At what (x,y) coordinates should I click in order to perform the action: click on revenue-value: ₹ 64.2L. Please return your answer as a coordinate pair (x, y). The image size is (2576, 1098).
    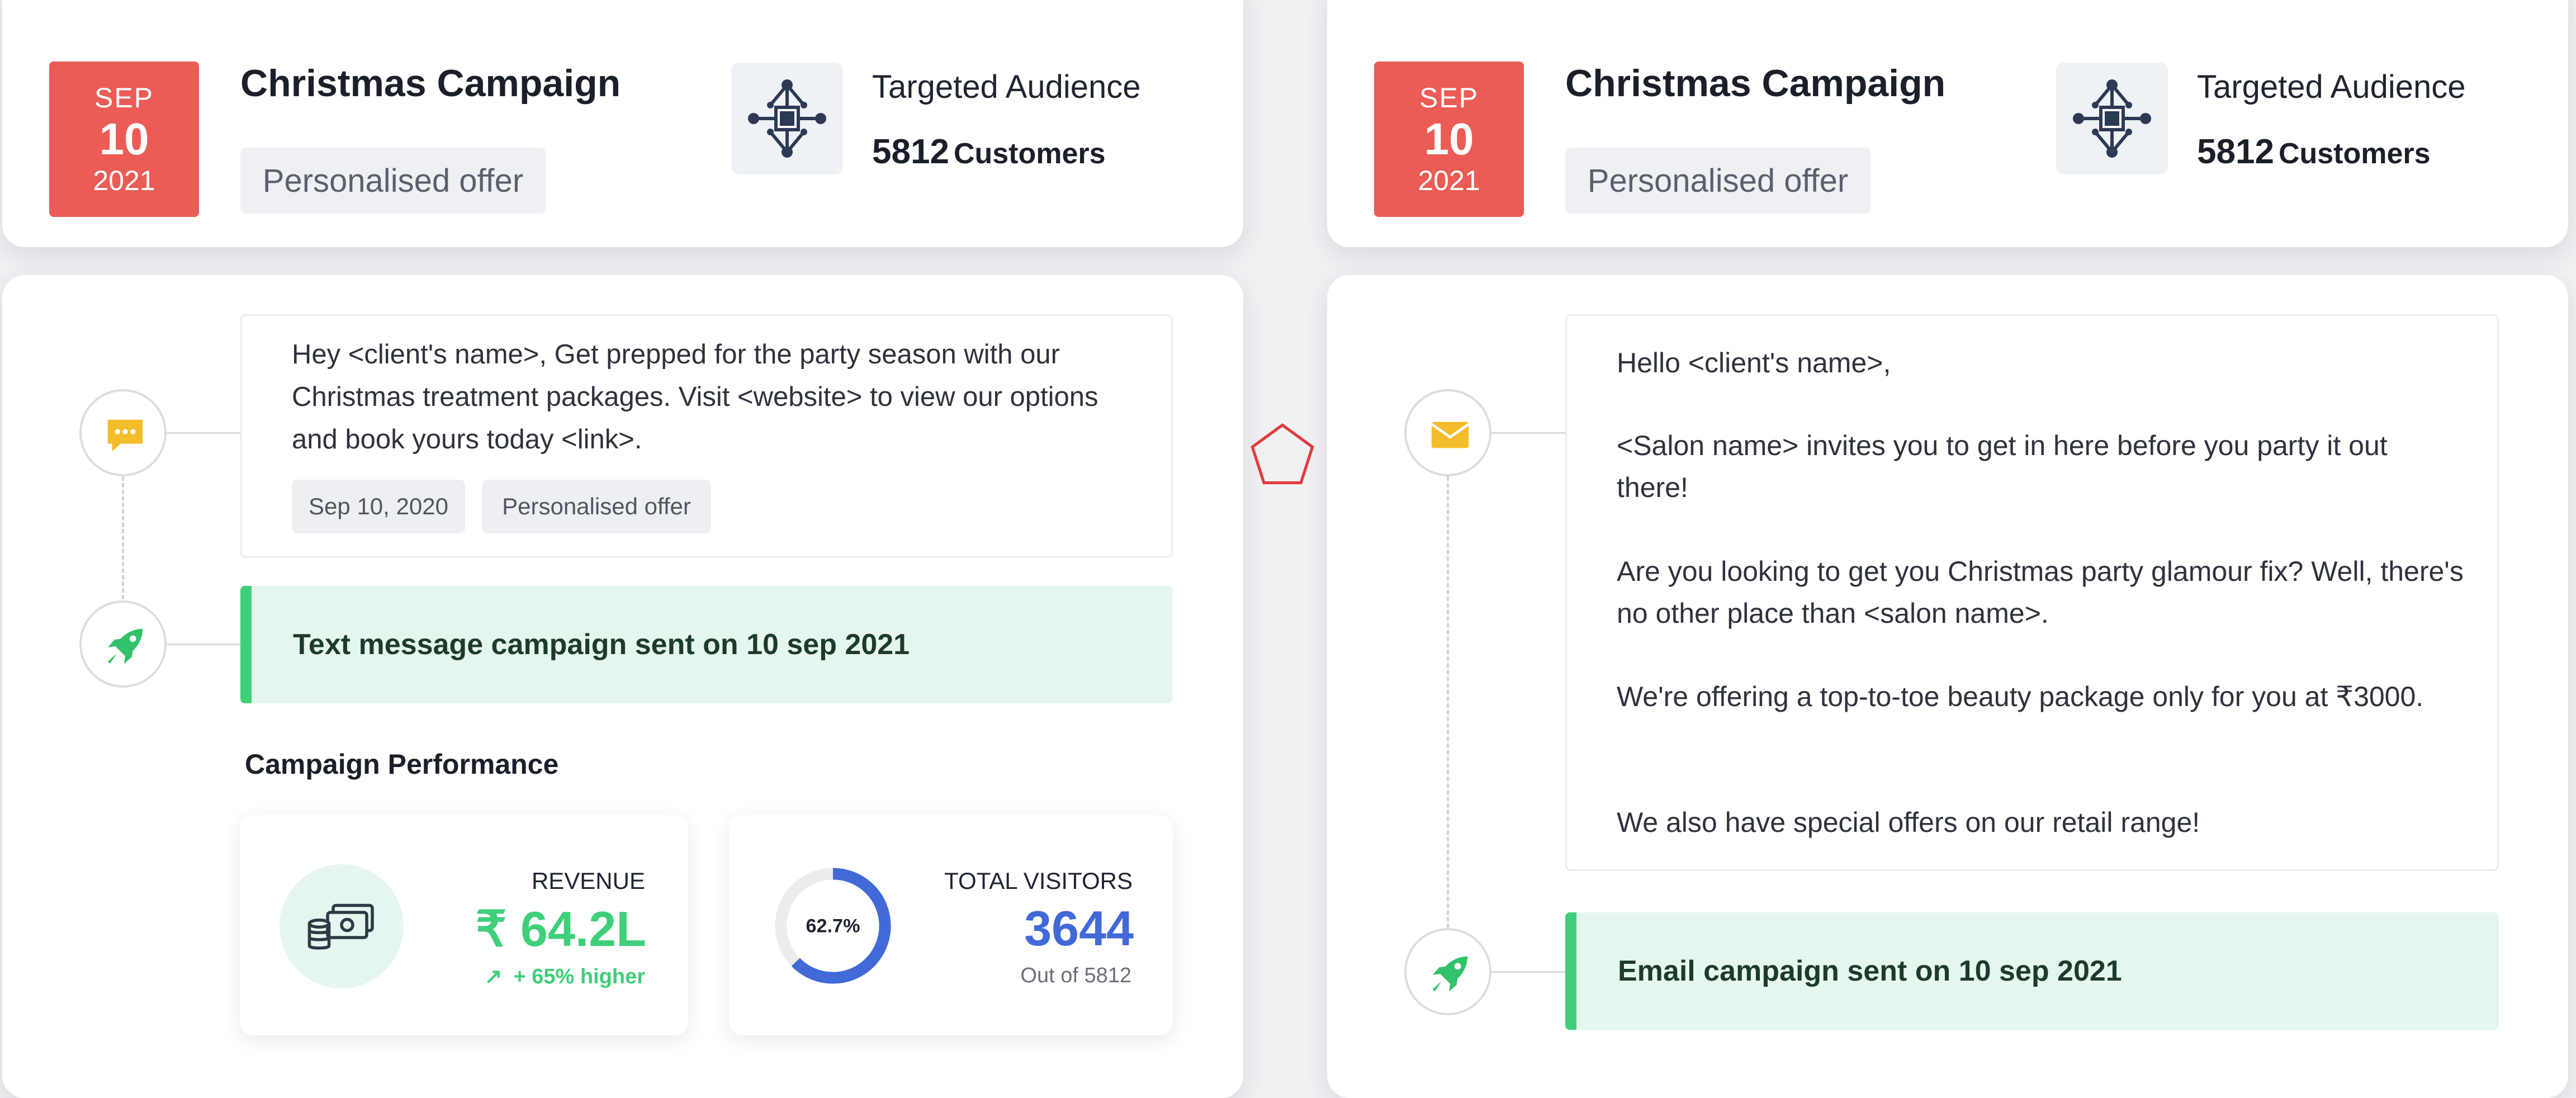
    Looking at the image, I should click on (560, 929).